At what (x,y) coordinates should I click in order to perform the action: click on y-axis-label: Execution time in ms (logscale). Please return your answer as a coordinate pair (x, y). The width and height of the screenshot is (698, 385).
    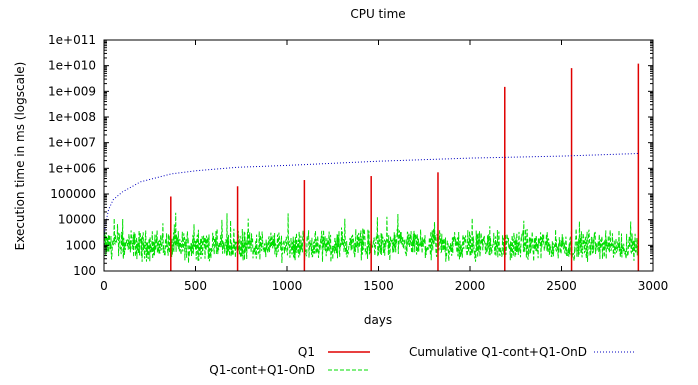
    Looking at the image, I should click on (20, 156).